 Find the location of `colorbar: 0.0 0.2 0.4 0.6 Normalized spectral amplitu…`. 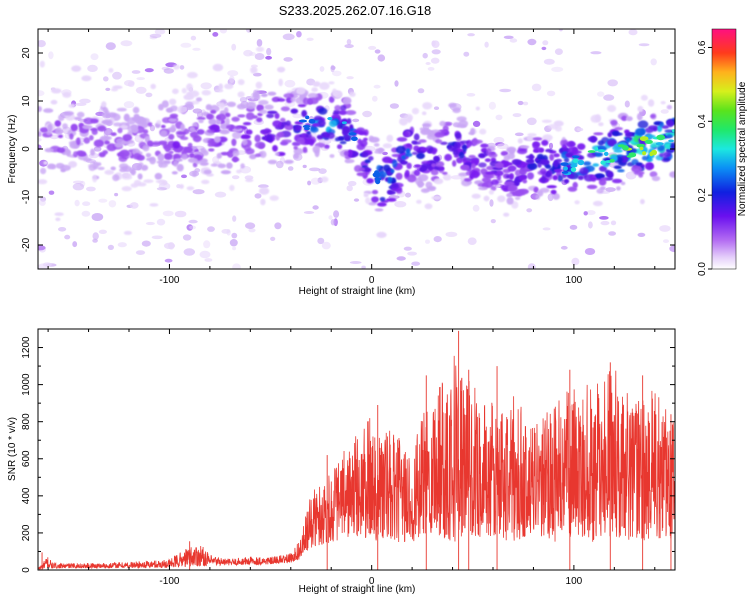

colorbar: 0.0 0.2 0.4 0.6 Normalized spectral amplitu… is located at coordinates (722, 152).